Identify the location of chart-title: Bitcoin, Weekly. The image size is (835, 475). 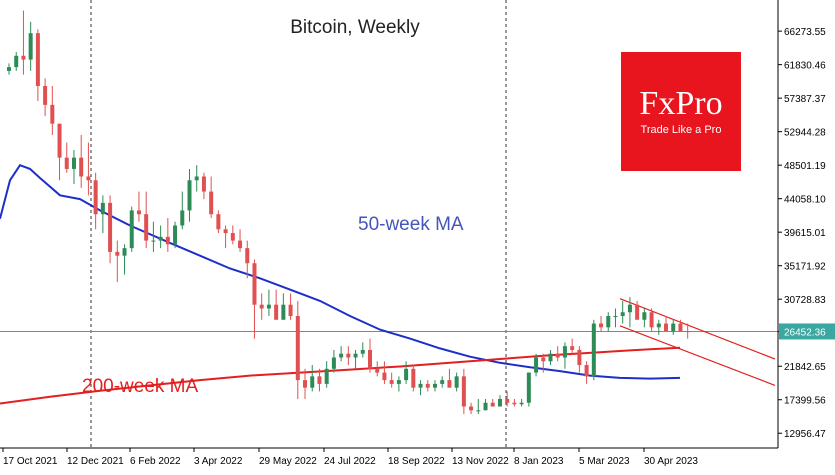
(355, 27).